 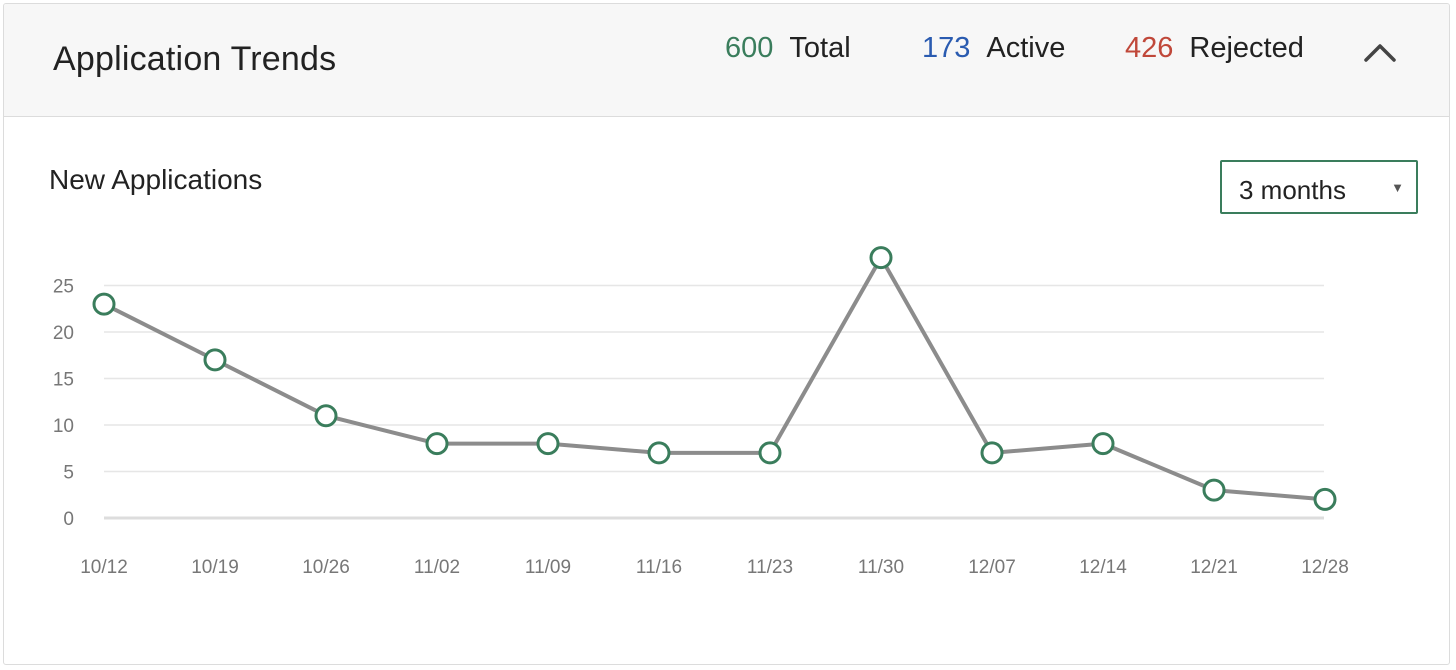 I want to click on x-tick-label: 11/02, so click(x=437, y=567).